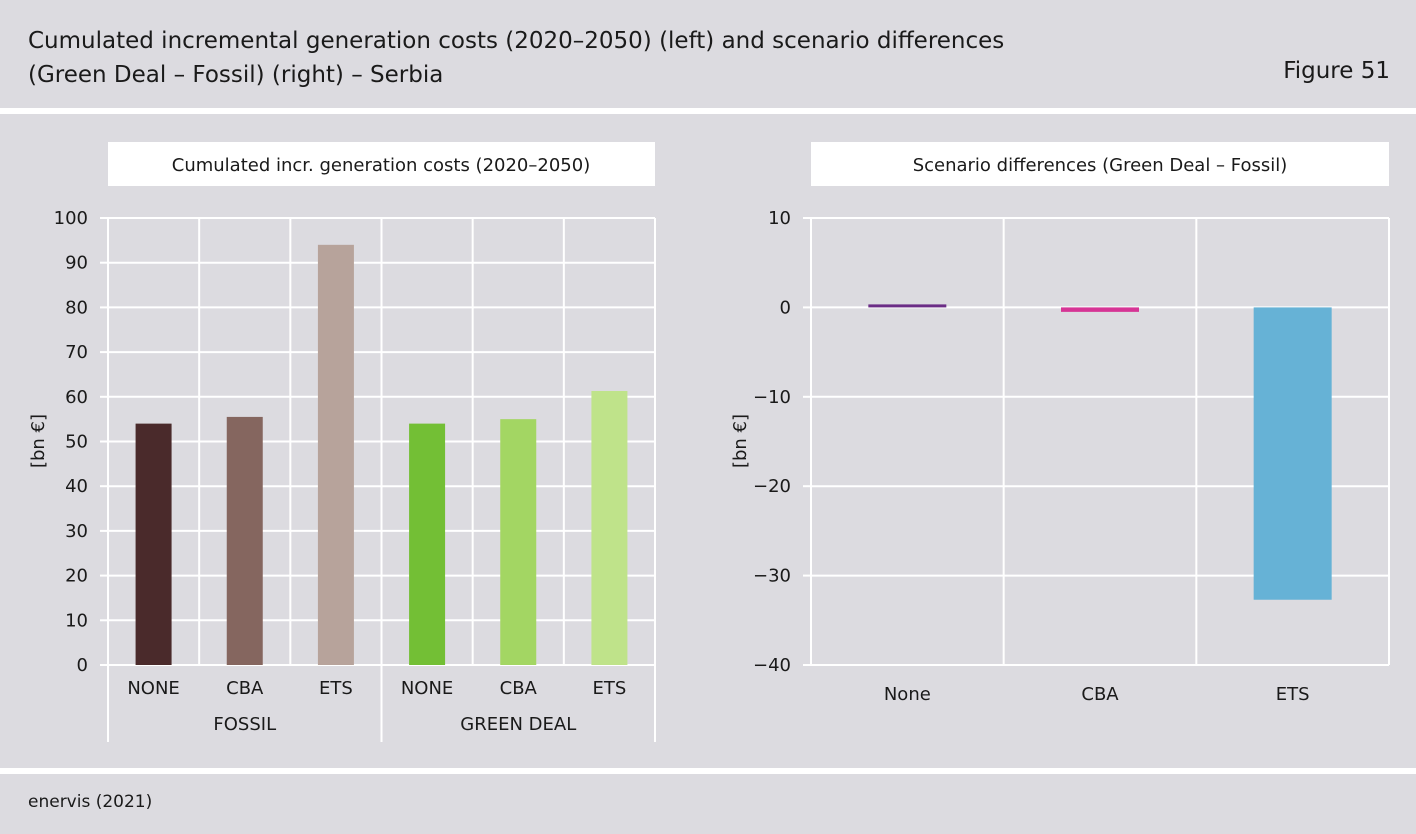  What do you see at coordinates (708, 771) in the screenshot?
I see `footer-separator` at bounding box center [708, 771].